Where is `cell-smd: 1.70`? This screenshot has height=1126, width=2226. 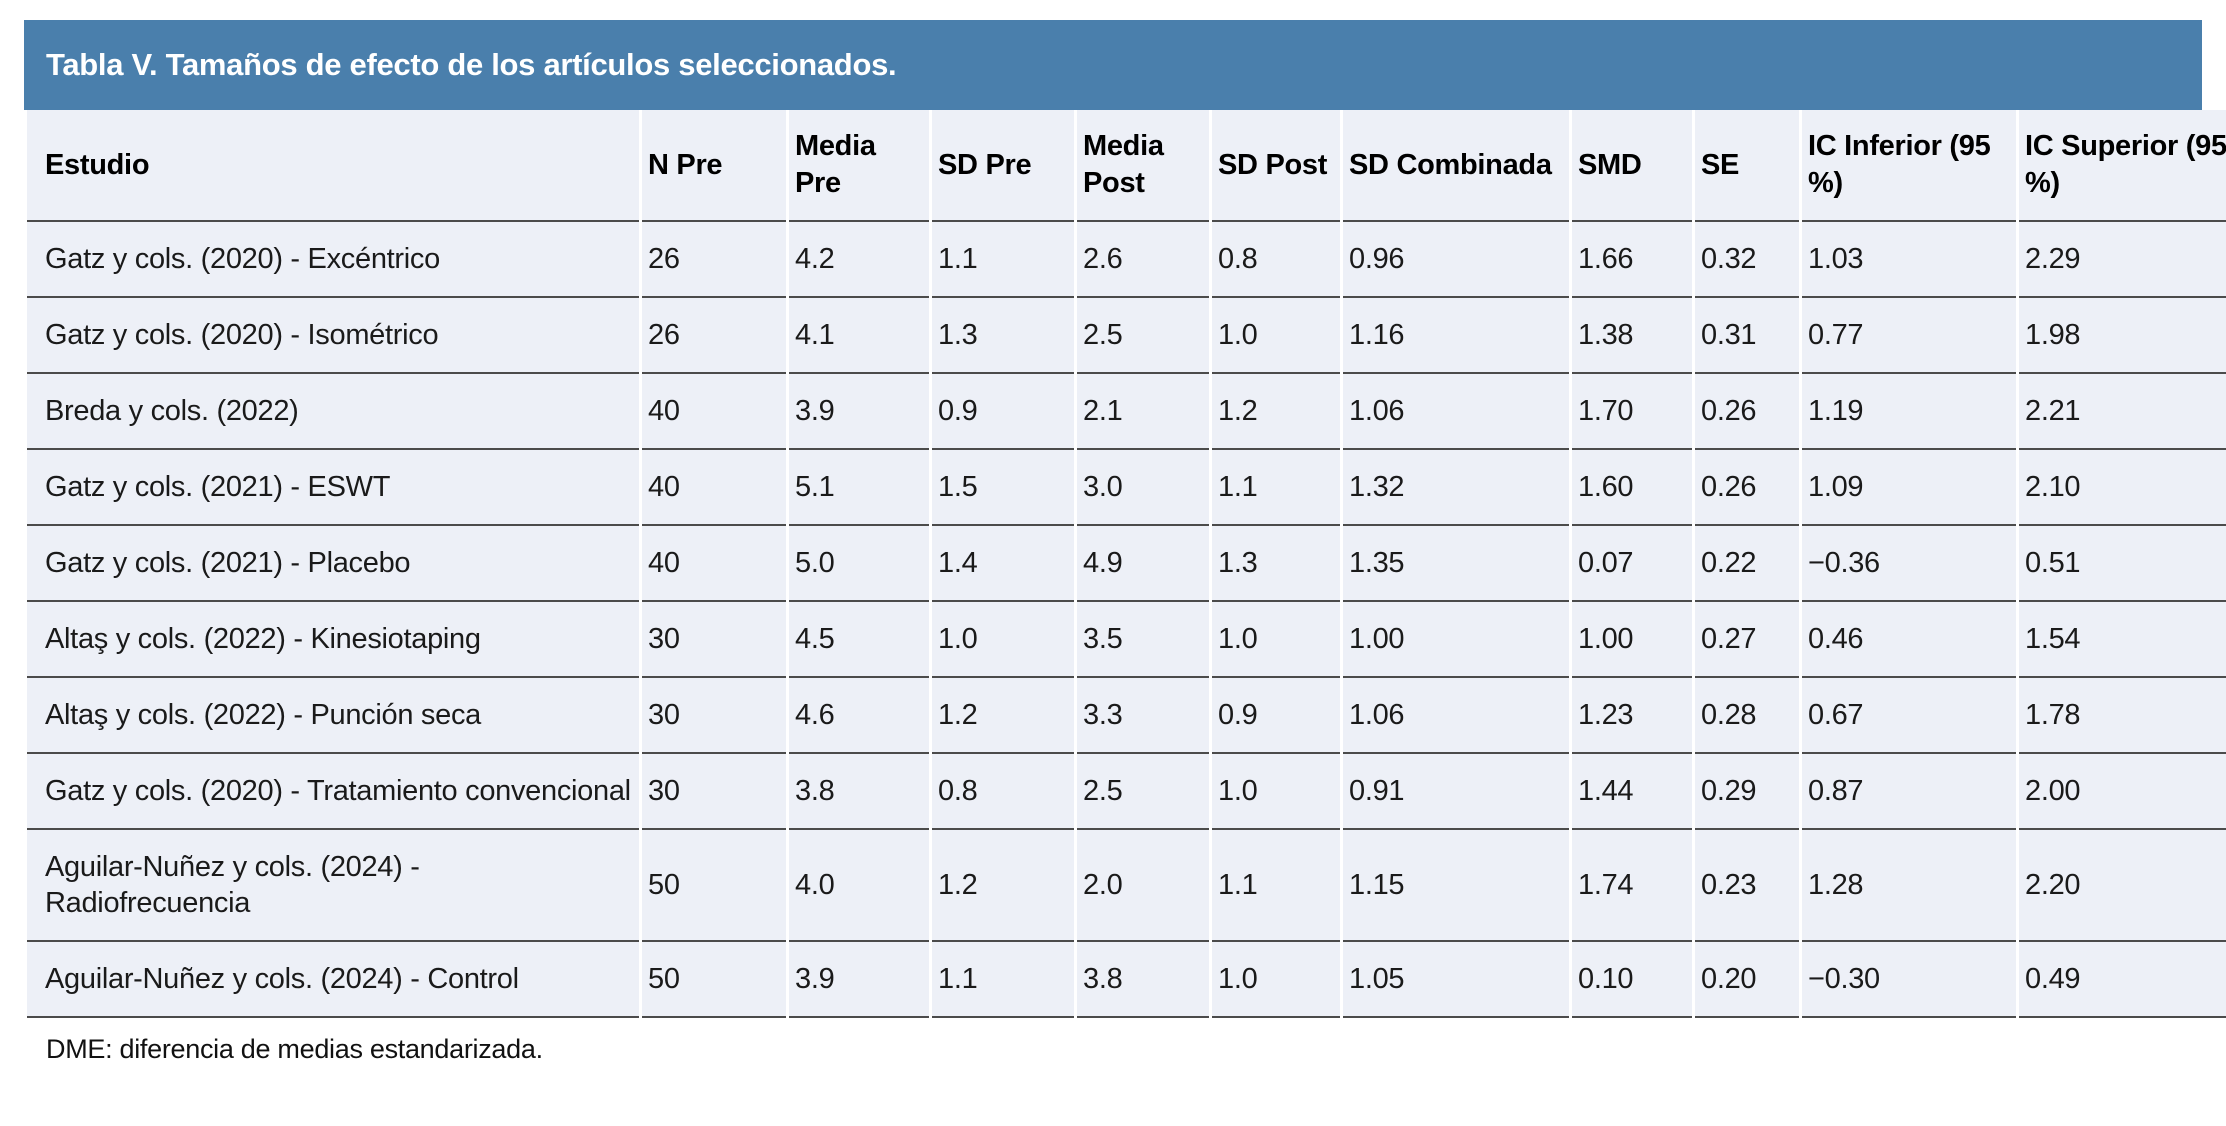 cell-smd: 1.70 is located at coordinates (1632, 412).